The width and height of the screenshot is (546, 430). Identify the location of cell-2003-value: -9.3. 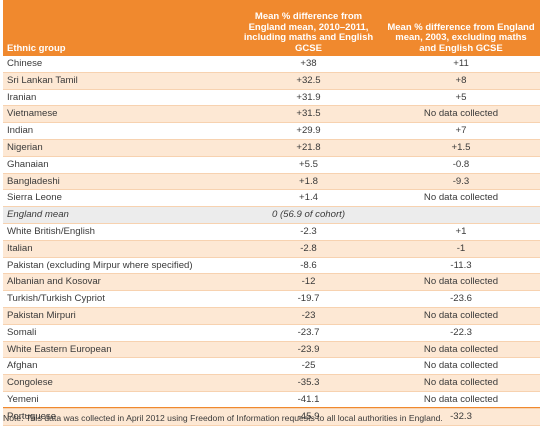
(461, 182).